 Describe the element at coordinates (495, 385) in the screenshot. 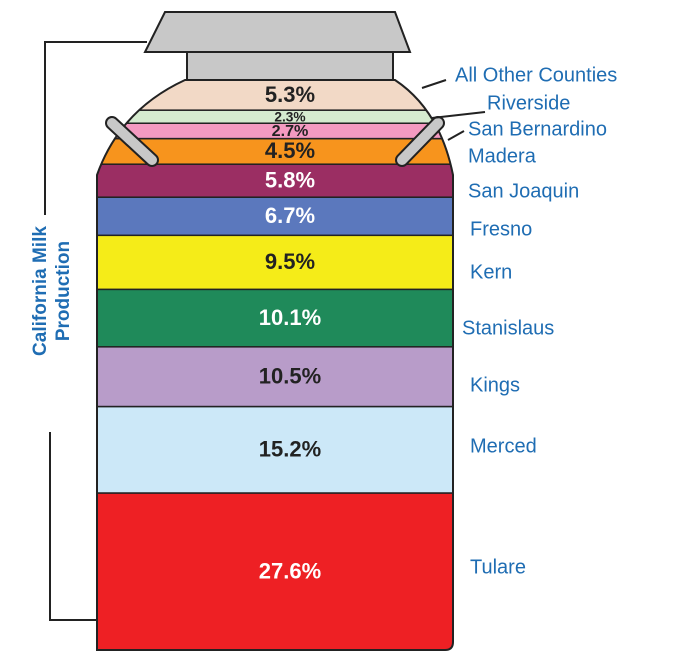

I see `category-label: Kings` at that location.